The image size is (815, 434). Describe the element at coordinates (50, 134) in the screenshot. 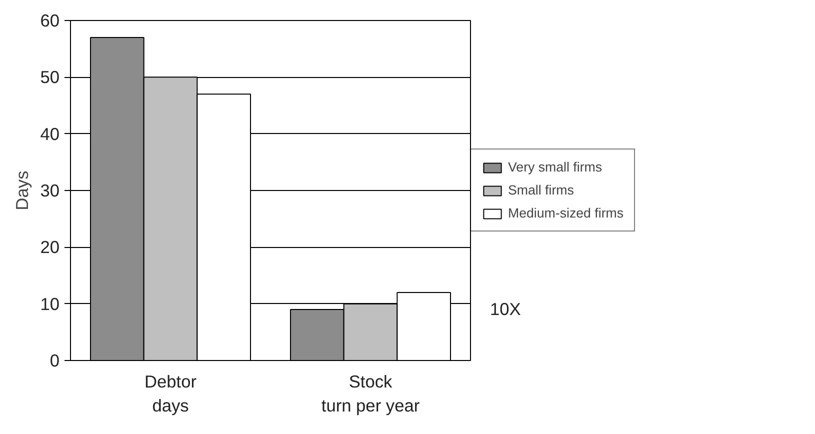

I see `y-tick-label: 40` at that location.